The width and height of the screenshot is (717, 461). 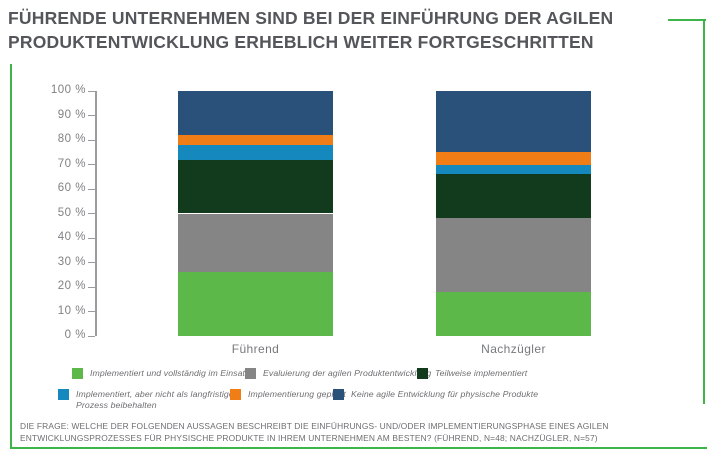 I want to click on y-axis-tick-label: 60 %, so click(x=71, y=188).